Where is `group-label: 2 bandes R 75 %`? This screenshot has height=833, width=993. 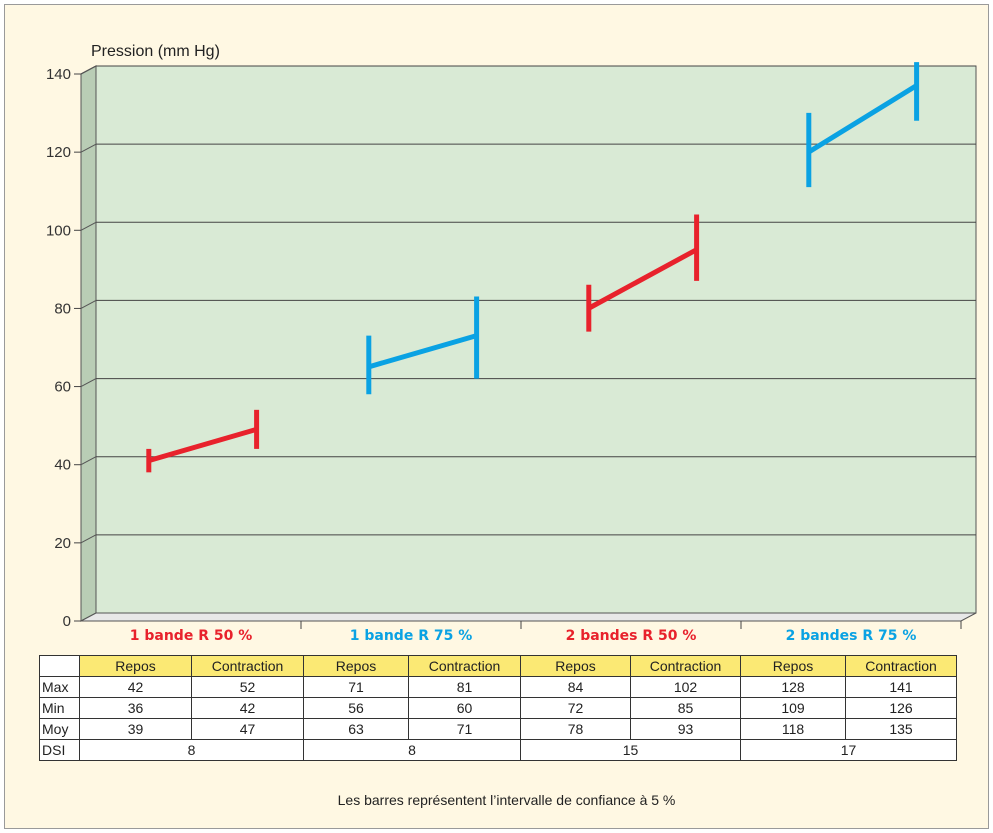 group-label: 2 bandes R 75 % is located at coordinates (851, 634).